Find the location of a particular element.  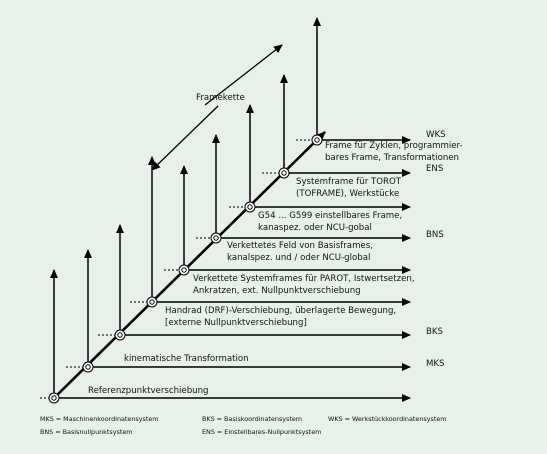

frame-label-handrad-2: [externe Nullpunktverschiebung] is located at coordinates (236, 323).